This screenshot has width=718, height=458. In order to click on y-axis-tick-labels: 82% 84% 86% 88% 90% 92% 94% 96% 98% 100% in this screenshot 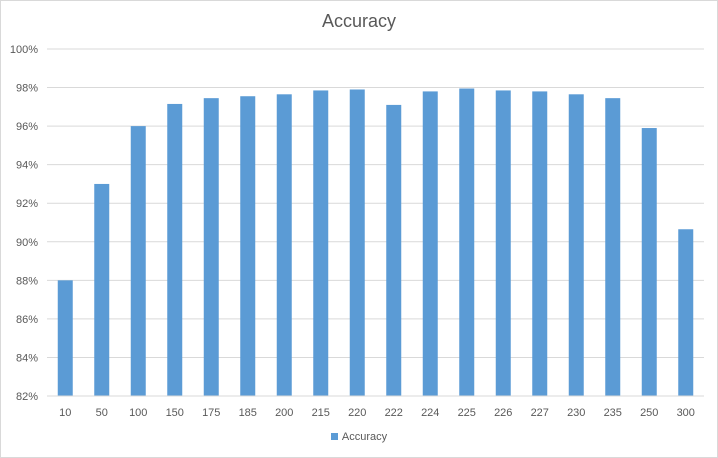, I will do `click(24, 223)`.